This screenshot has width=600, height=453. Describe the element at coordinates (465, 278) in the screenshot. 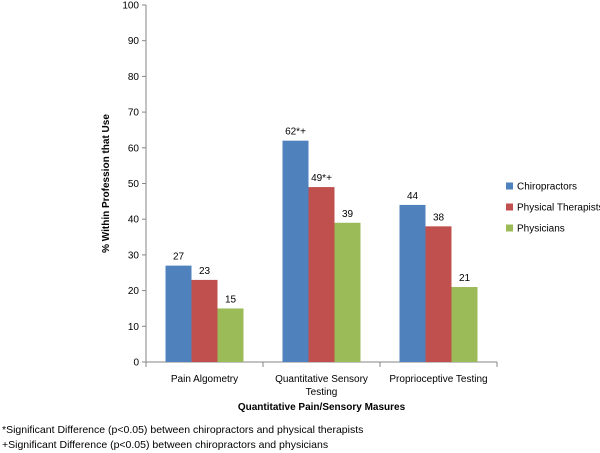

I see `data-label: 21` at that location.